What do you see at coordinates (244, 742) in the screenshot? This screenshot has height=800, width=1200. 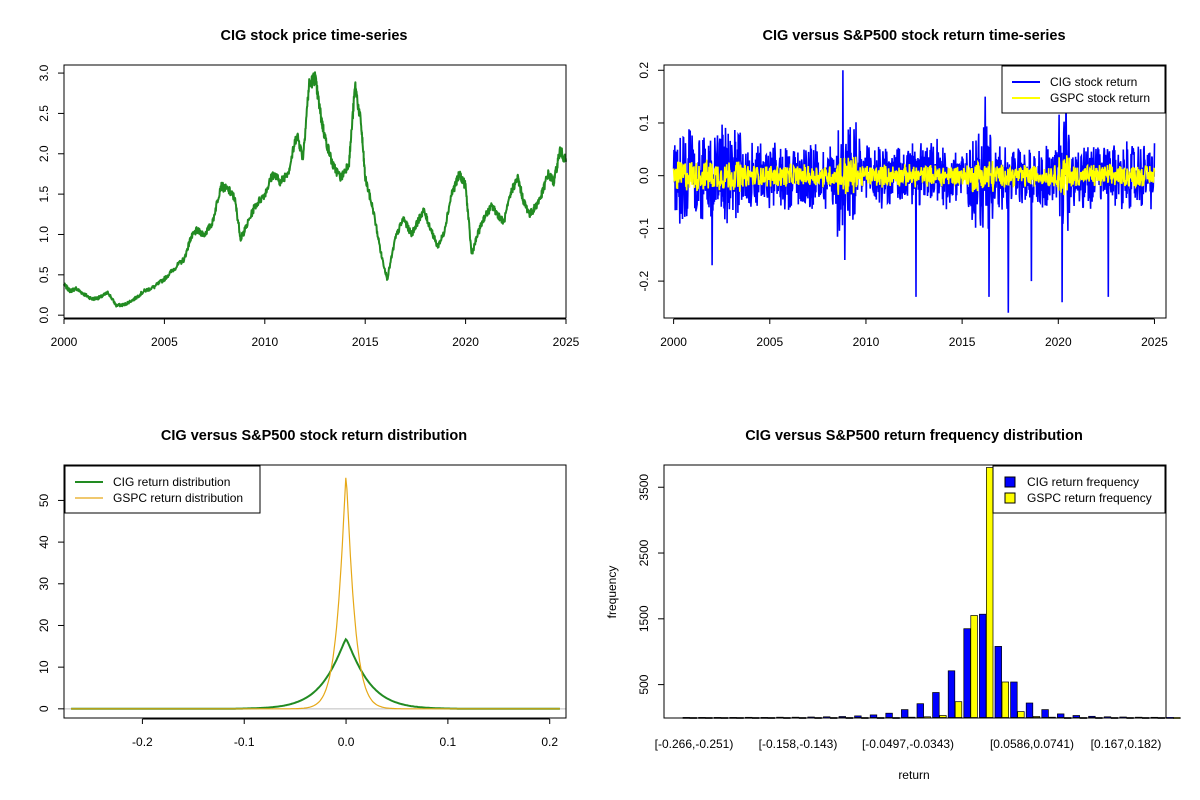 I see `density-xtick-label: -0.1` at bounding box center [244, 742].